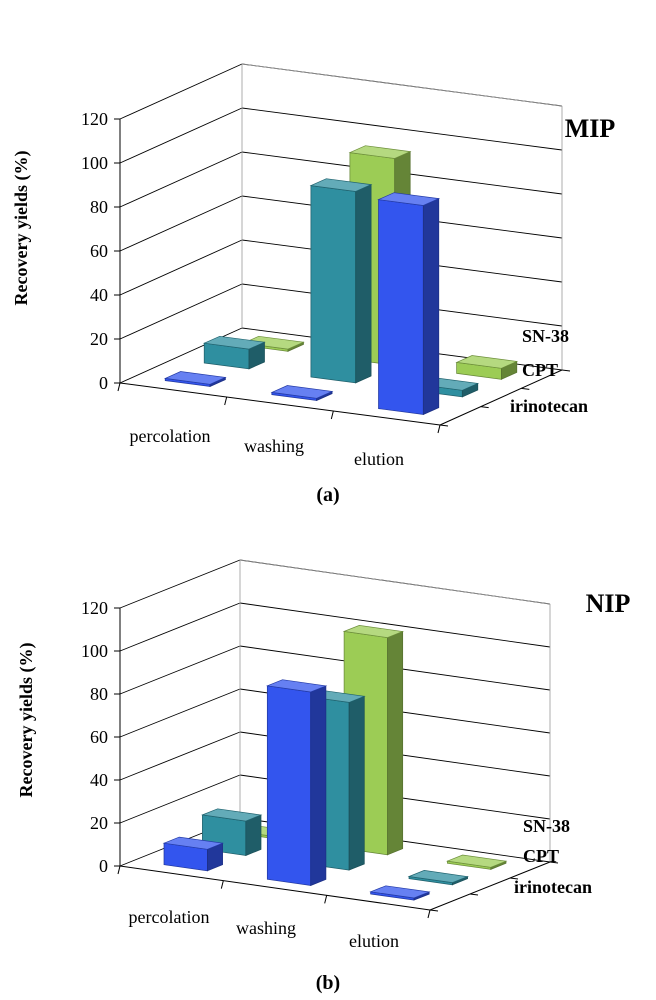 This screenshot has width=656, height=1000. I want to click on x-tick-label: washing, so click(274, 446).